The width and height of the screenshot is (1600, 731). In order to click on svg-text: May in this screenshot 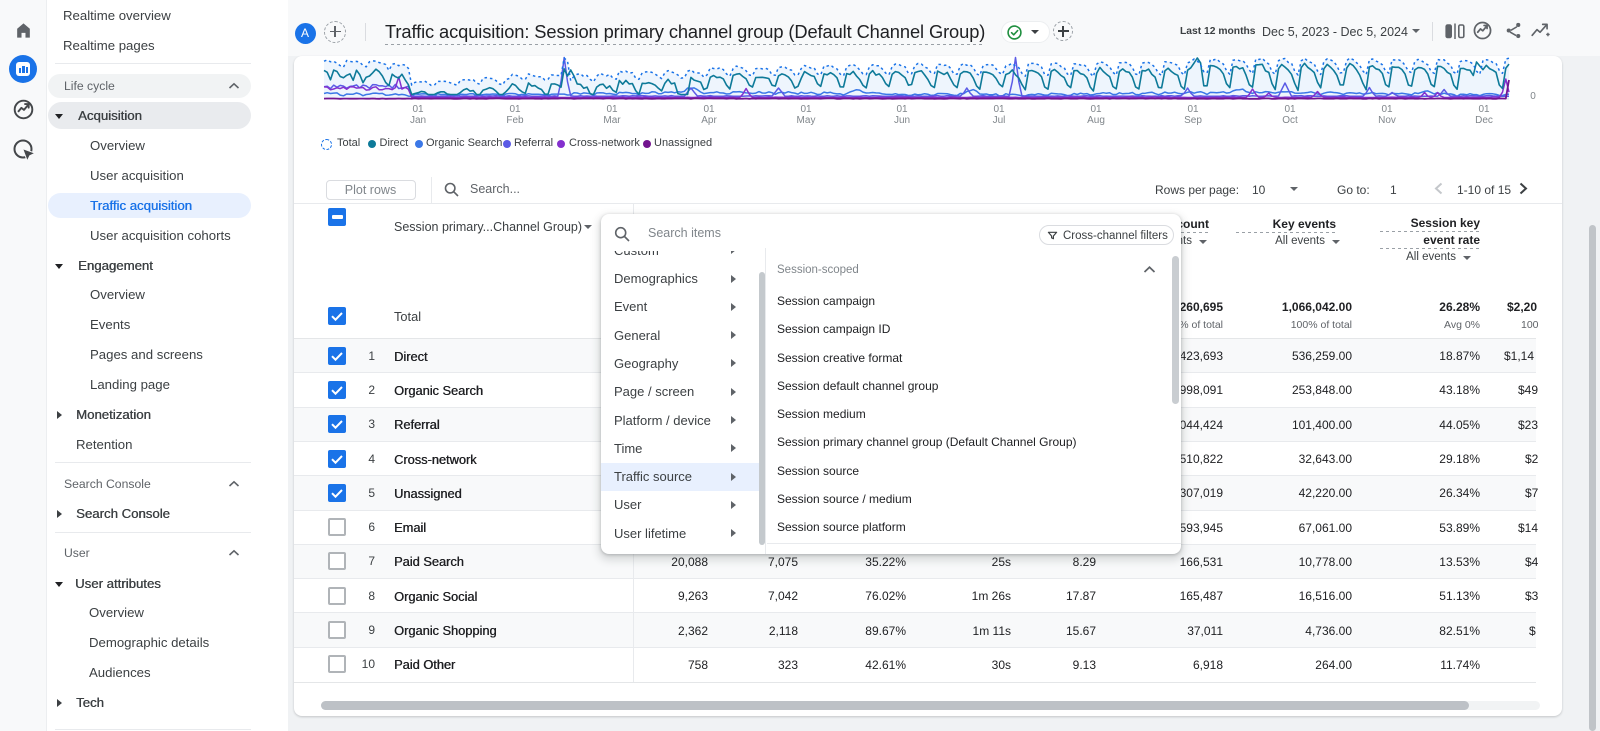, I will do `click(806, 120)`.